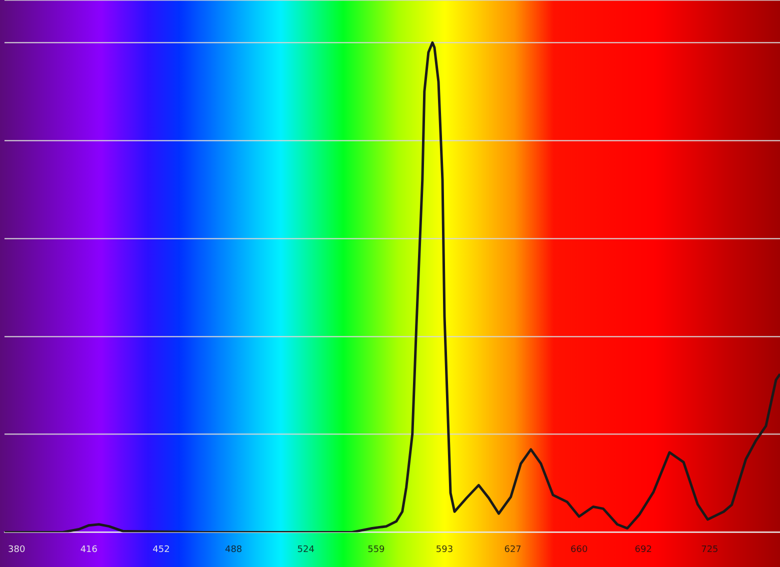 The image size is (780, 567). Describe the element at coordinates (643, 549) in the screenshot. I see `x-tick-label: 692` at that location.